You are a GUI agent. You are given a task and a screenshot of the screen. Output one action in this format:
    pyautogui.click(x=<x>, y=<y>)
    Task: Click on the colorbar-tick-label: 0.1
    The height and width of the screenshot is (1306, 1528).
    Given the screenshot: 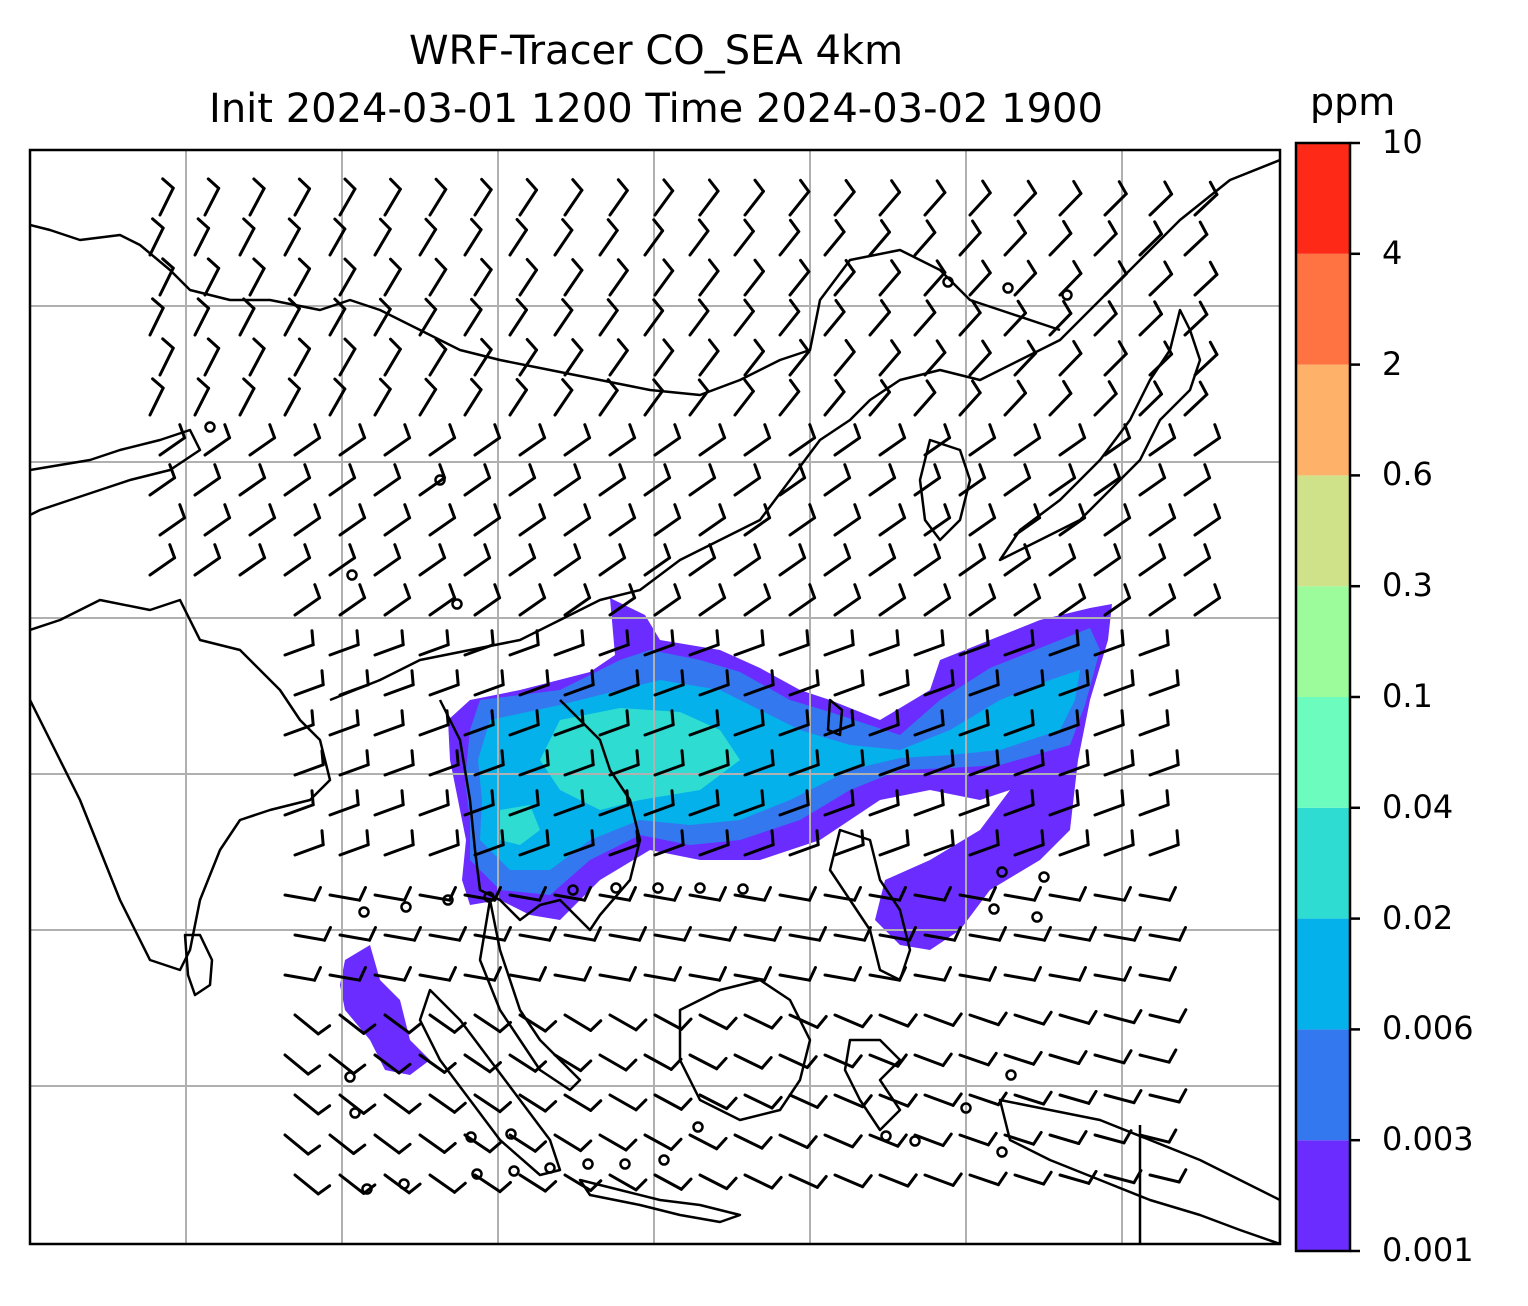 What is the action you would take?
    pyautogui.click(x=1407, y=696)
    